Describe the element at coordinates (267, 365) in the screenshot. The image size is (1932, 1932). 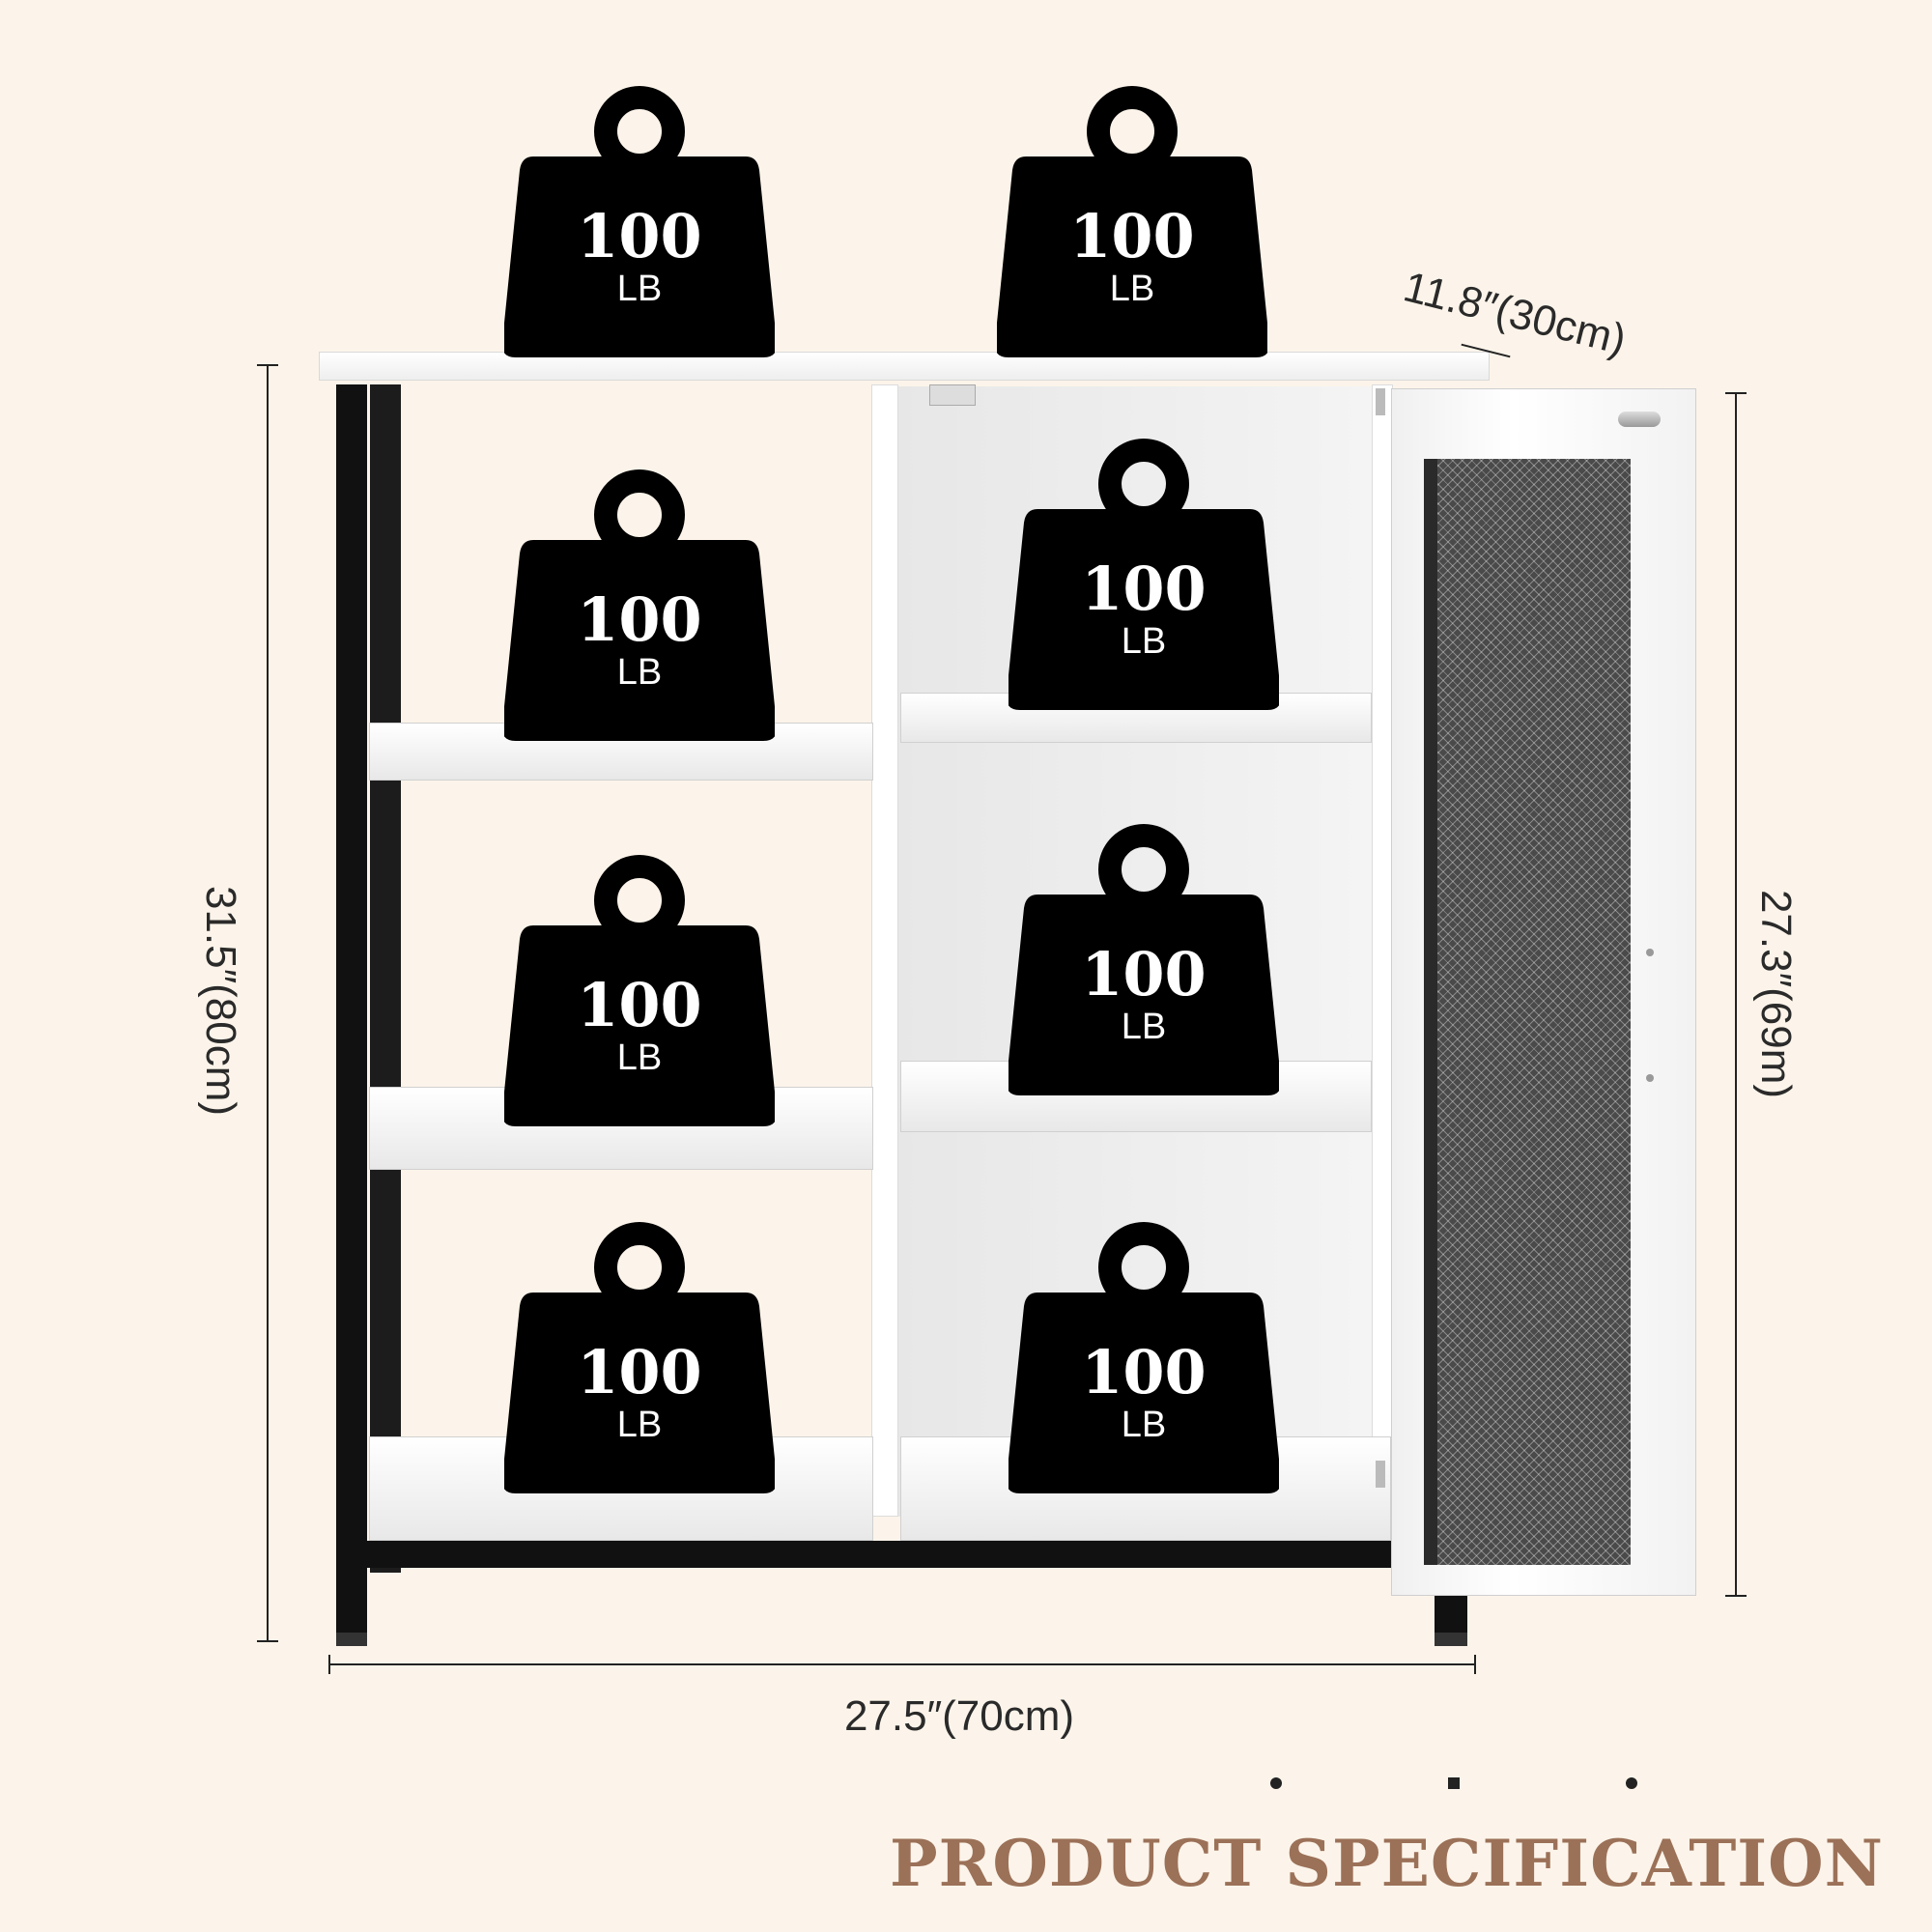
I see `height-total-tick-top` at that location.